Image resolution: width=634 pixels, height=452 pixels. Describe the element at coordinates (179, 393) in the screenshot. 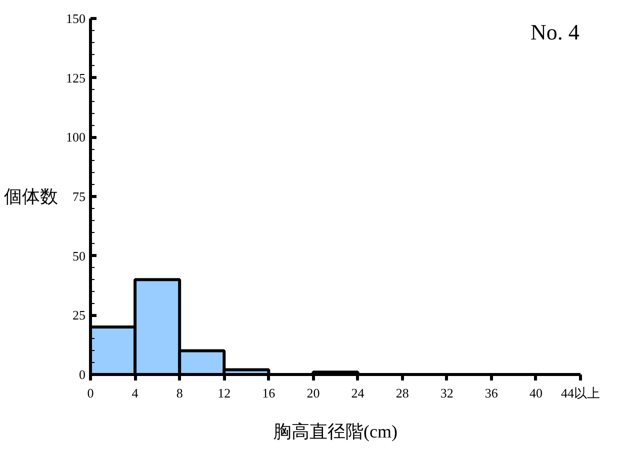

I see `x-tick-label: 8` at that location.